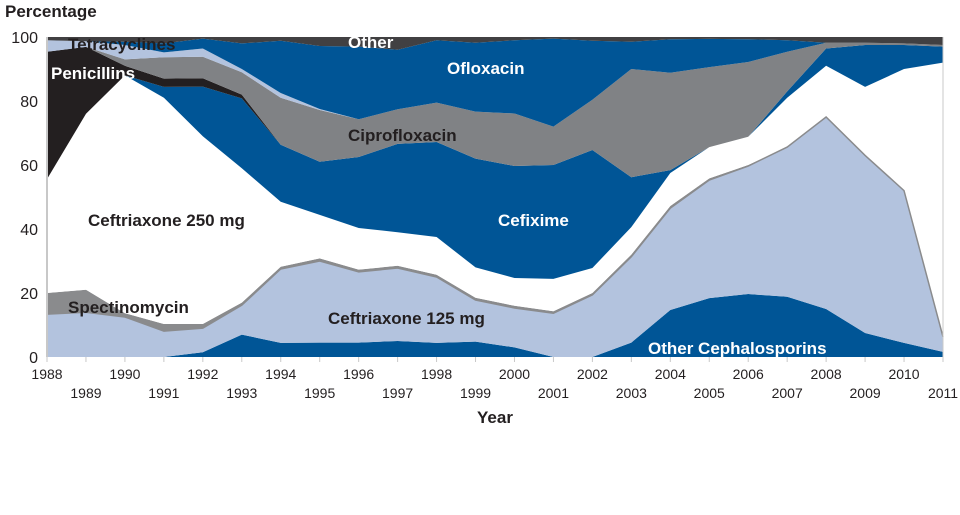 The height and width of the screenshot is (515, 960). Describe the element at coordinates (29, 166) in the screenshot. I see `y-tick-label: 60` at that location.